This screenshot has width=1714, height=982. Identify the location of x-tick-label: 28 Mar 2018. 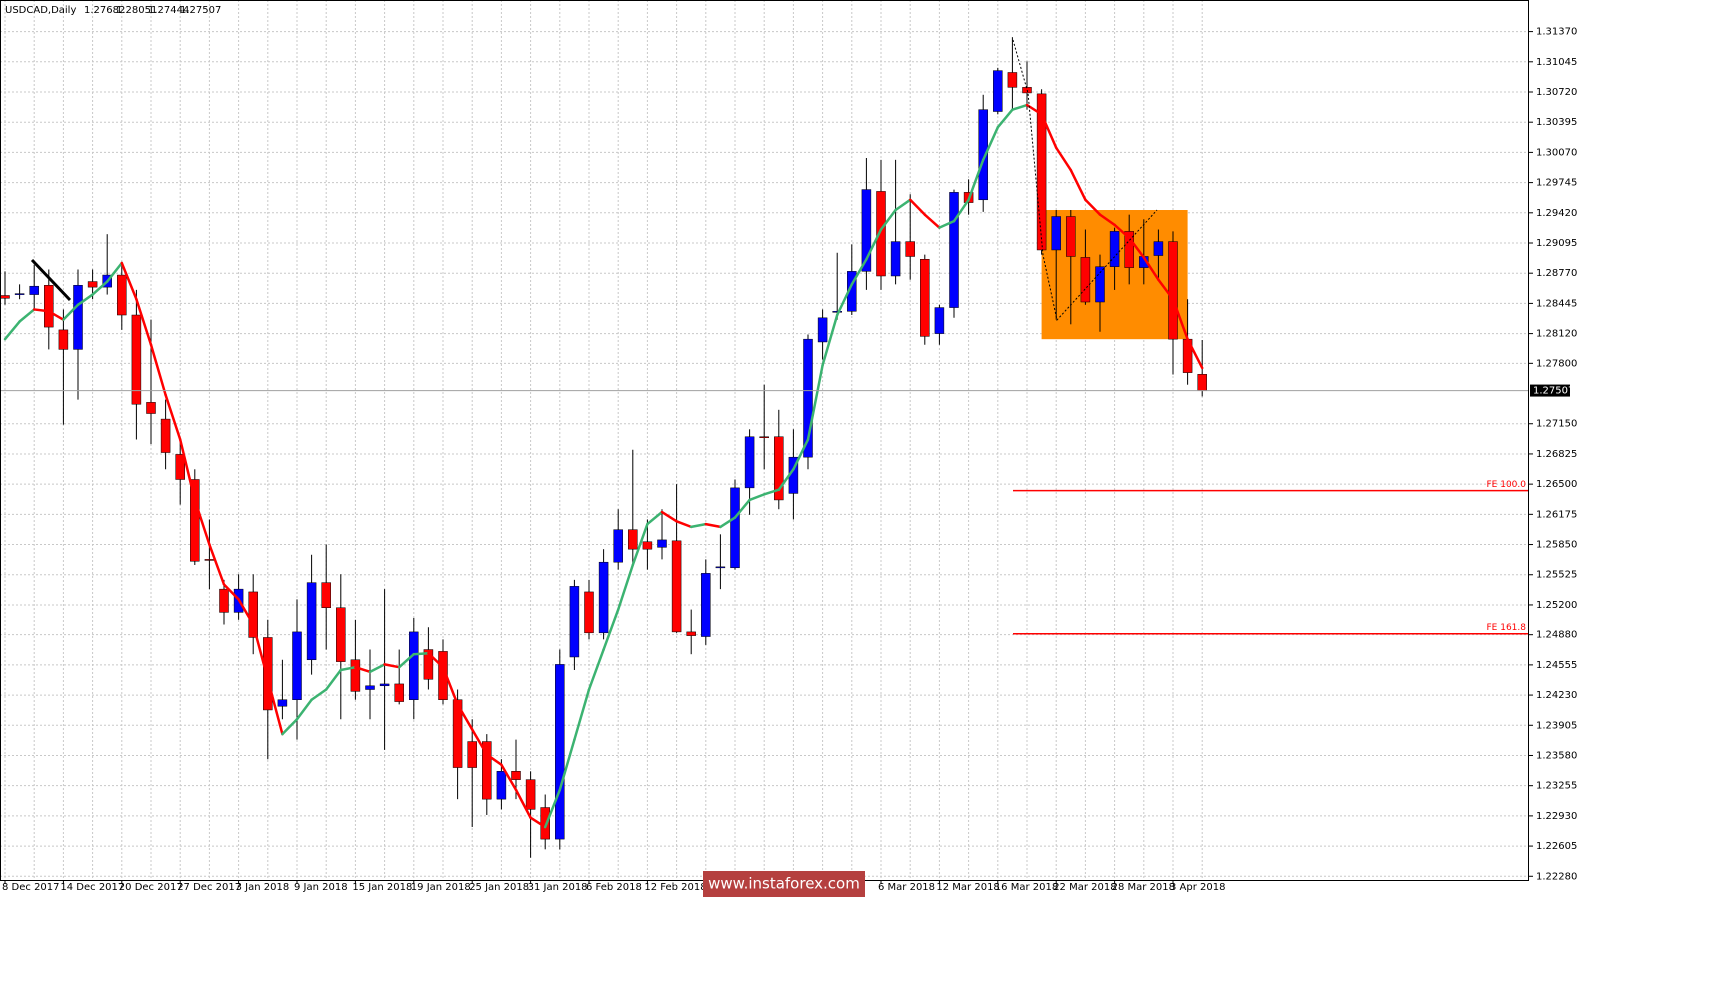
(1143, 887).